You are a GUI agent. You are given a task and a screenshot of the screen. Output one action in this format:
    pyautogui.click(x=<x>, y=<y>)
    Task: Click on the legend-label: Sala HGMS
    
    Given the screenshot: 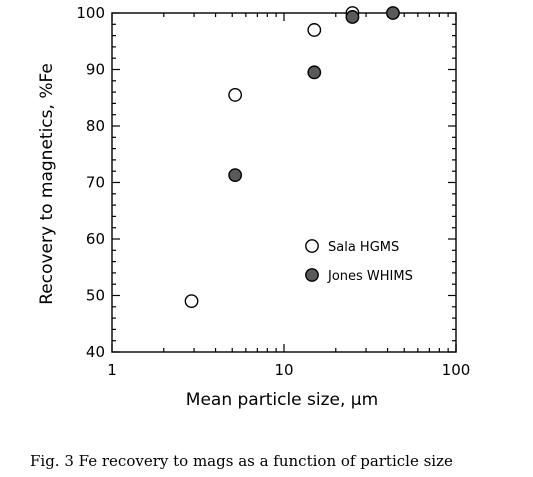 What is the action you would take?
    pyautogui.click(x=363, y=247)
    